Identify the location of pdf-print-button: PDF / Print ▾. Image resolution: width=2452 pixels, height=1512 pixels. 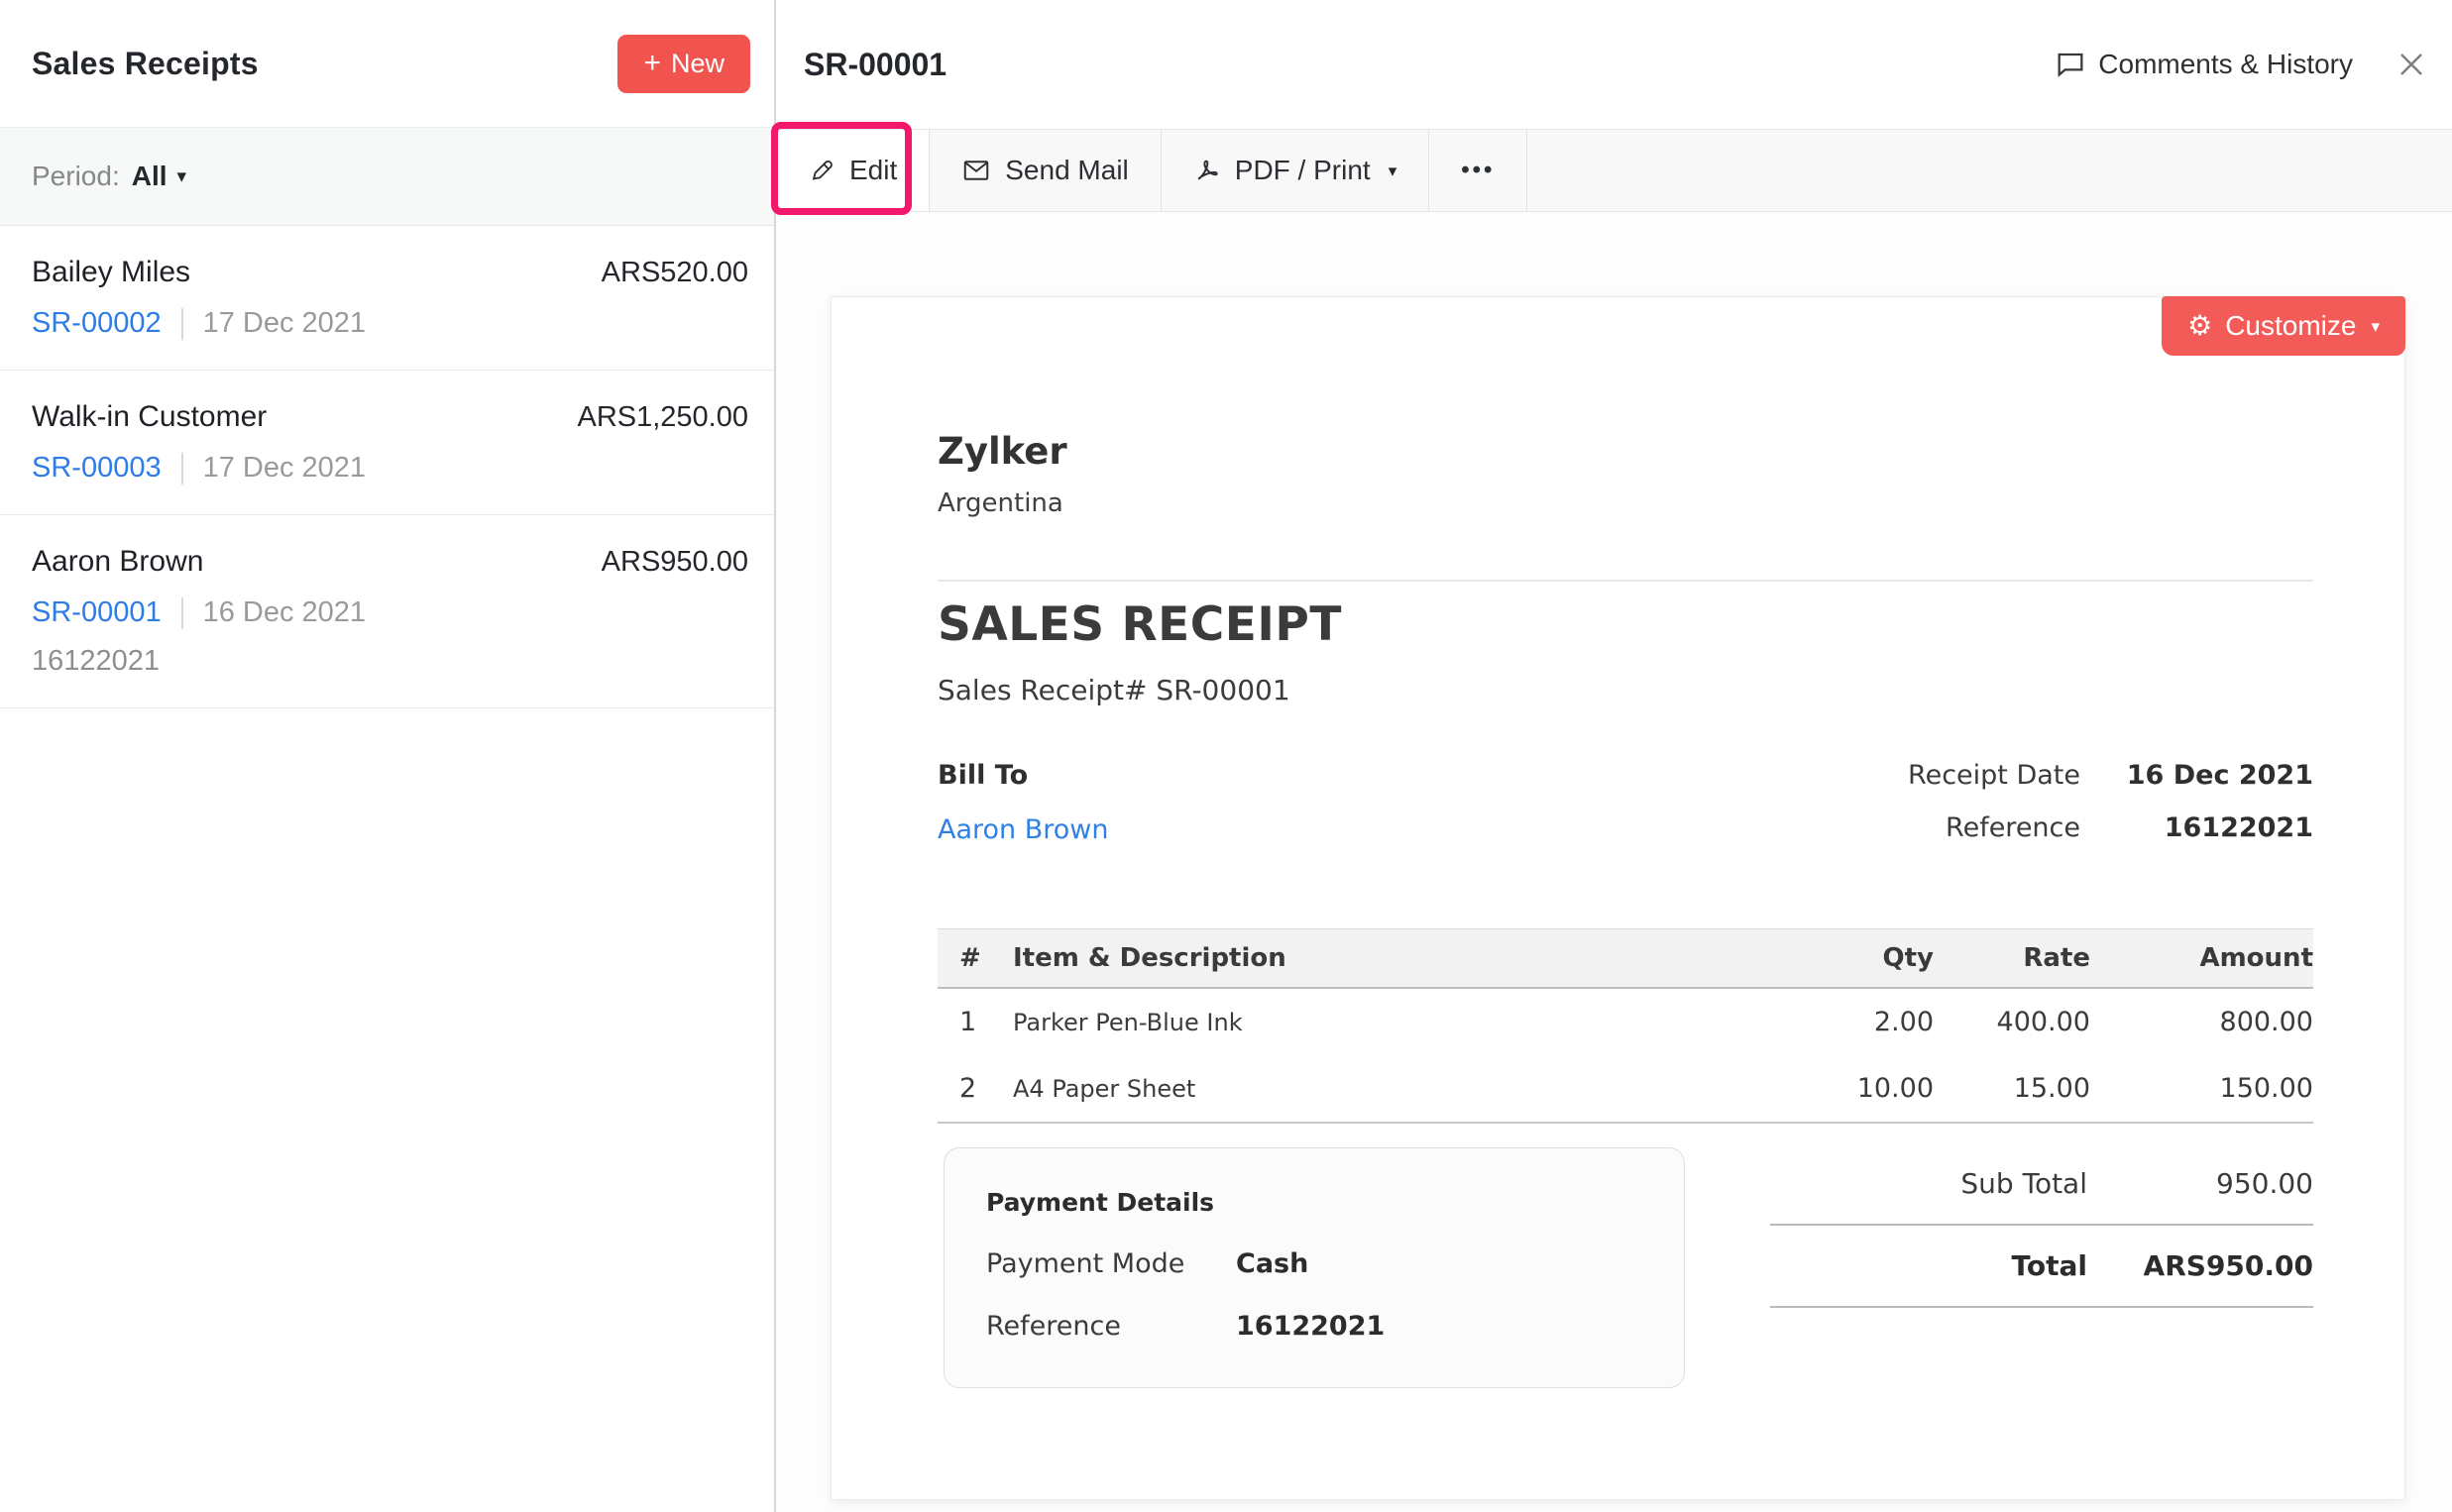
(1296, 171).